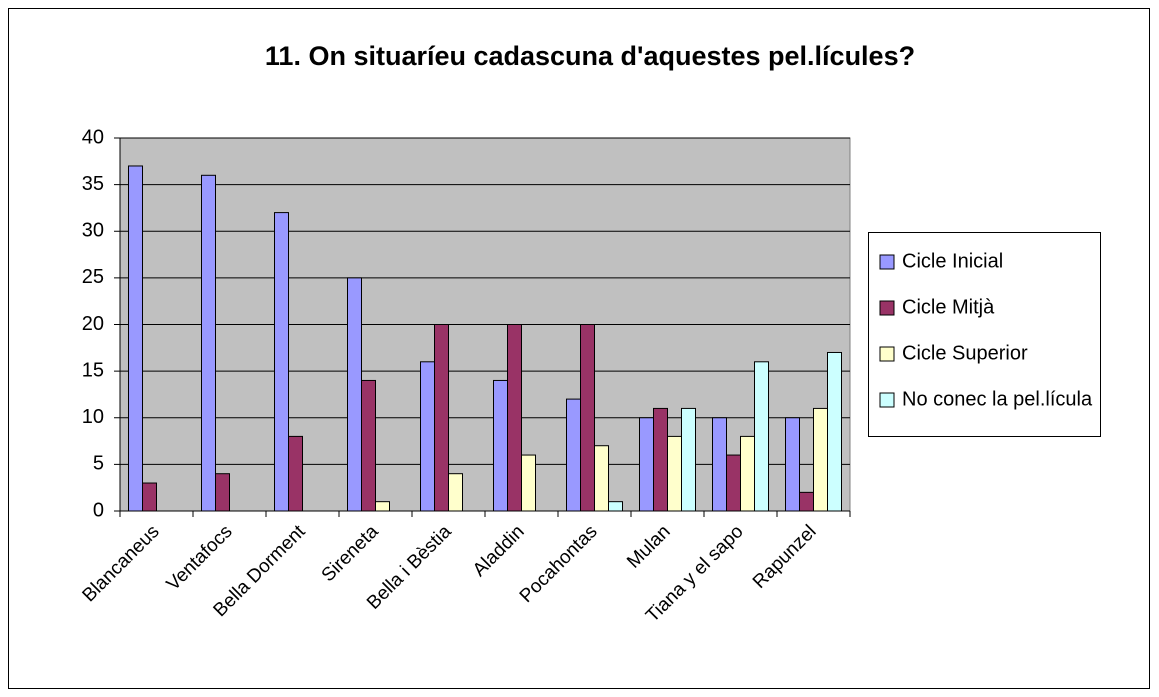 This screenshot has width=1159, height=697. Describe the element at coordinates (965, 353) in the screenshot. I see `legend-label: Cicle Superior` at that location.